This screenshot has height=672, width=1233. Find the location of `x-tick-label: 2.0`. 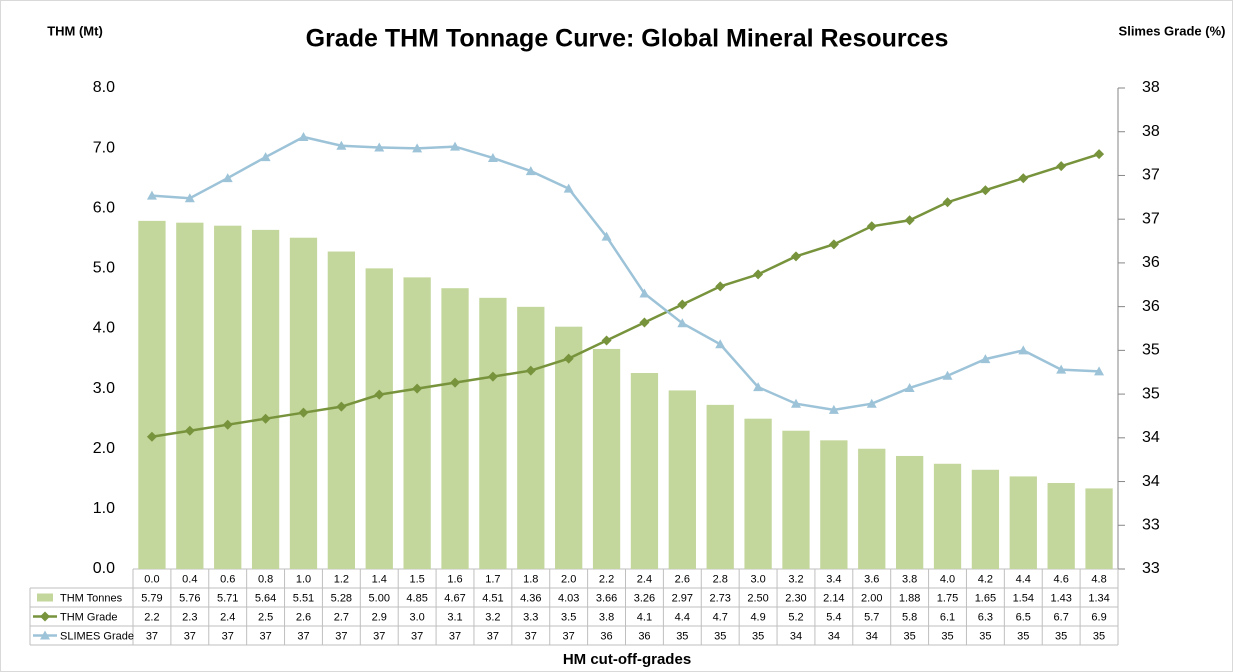

x-tick-label: 2.0 is located at coordinates (568, 579).